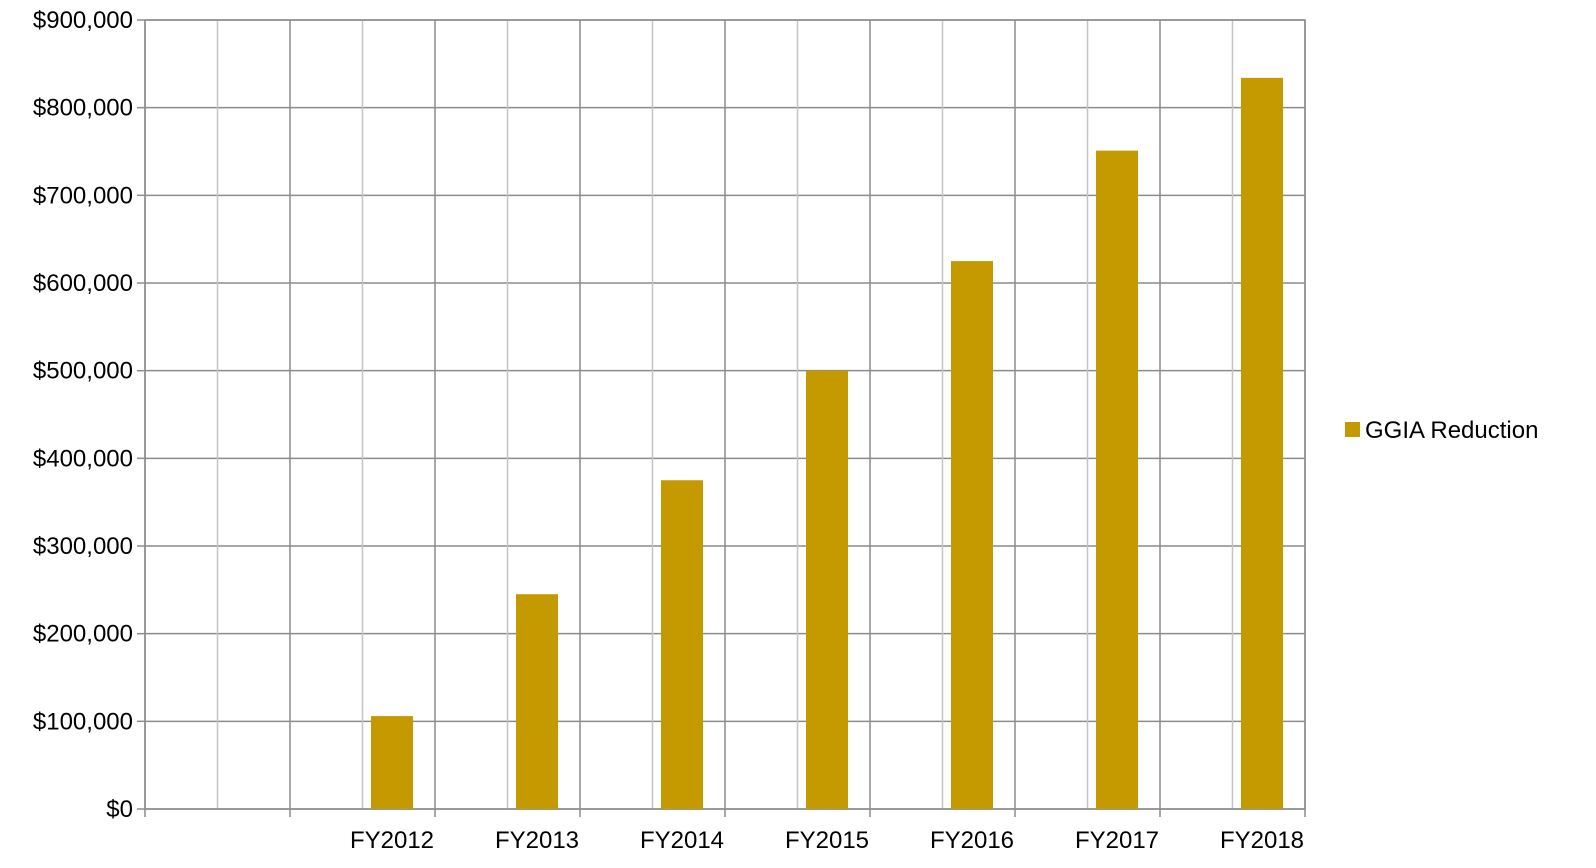 The image size is (1596, 868). What do you see at coordinates (827, 589) in the screenshot?
I see `bar-fy2015` at bounding box center [827, 589].